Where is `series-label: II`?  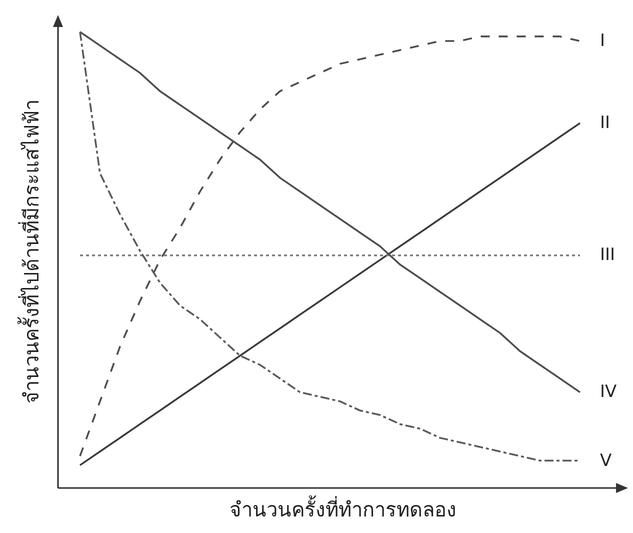 series-label: II is located at coordinates (605, 123).